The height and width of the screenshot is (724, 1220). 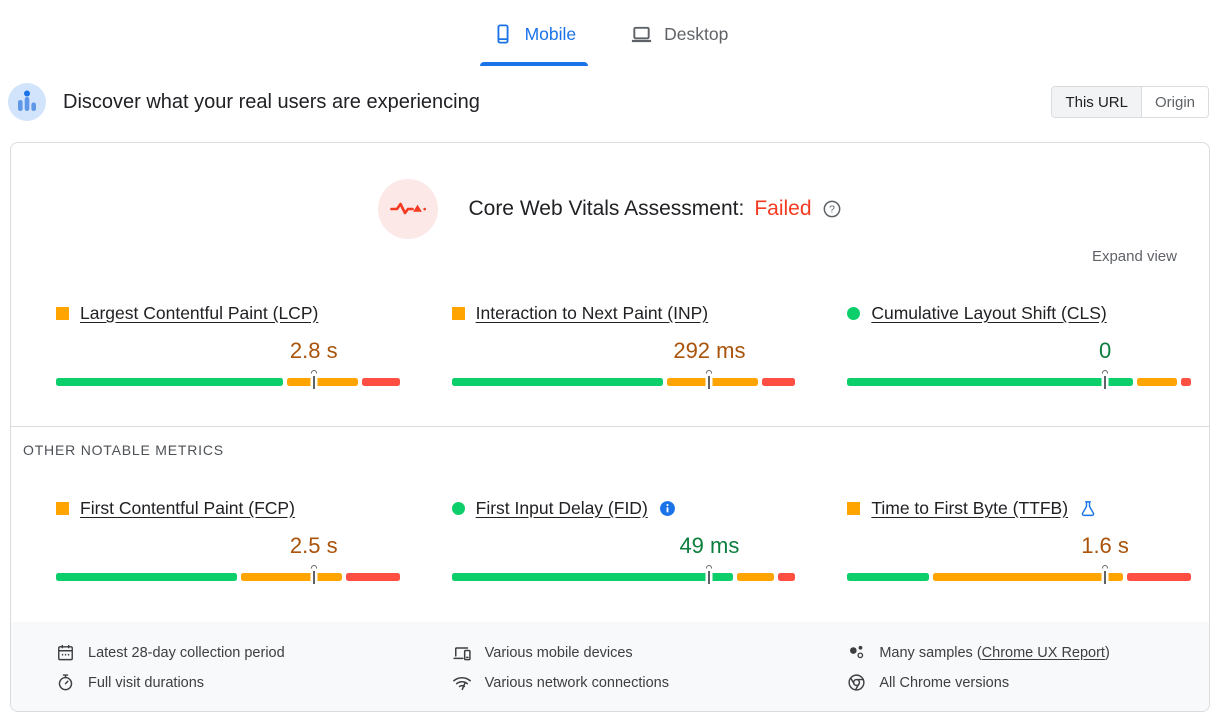 What do you see at coordinates (696, 33) in the screenshot?
I see `tab-label: Desktop` at bounding box center [696, 33].